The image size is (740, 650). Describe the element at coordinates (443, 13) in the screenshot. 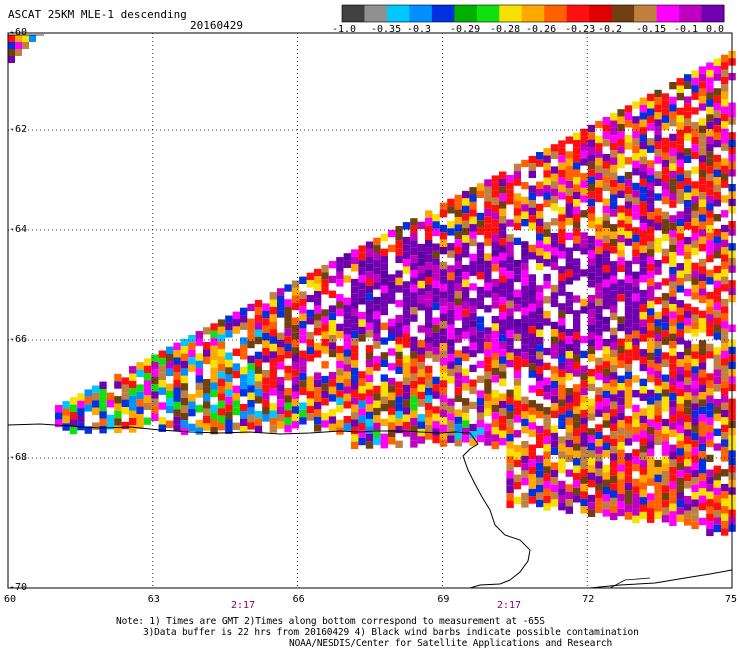

I see `colorbar-segment` at that location.